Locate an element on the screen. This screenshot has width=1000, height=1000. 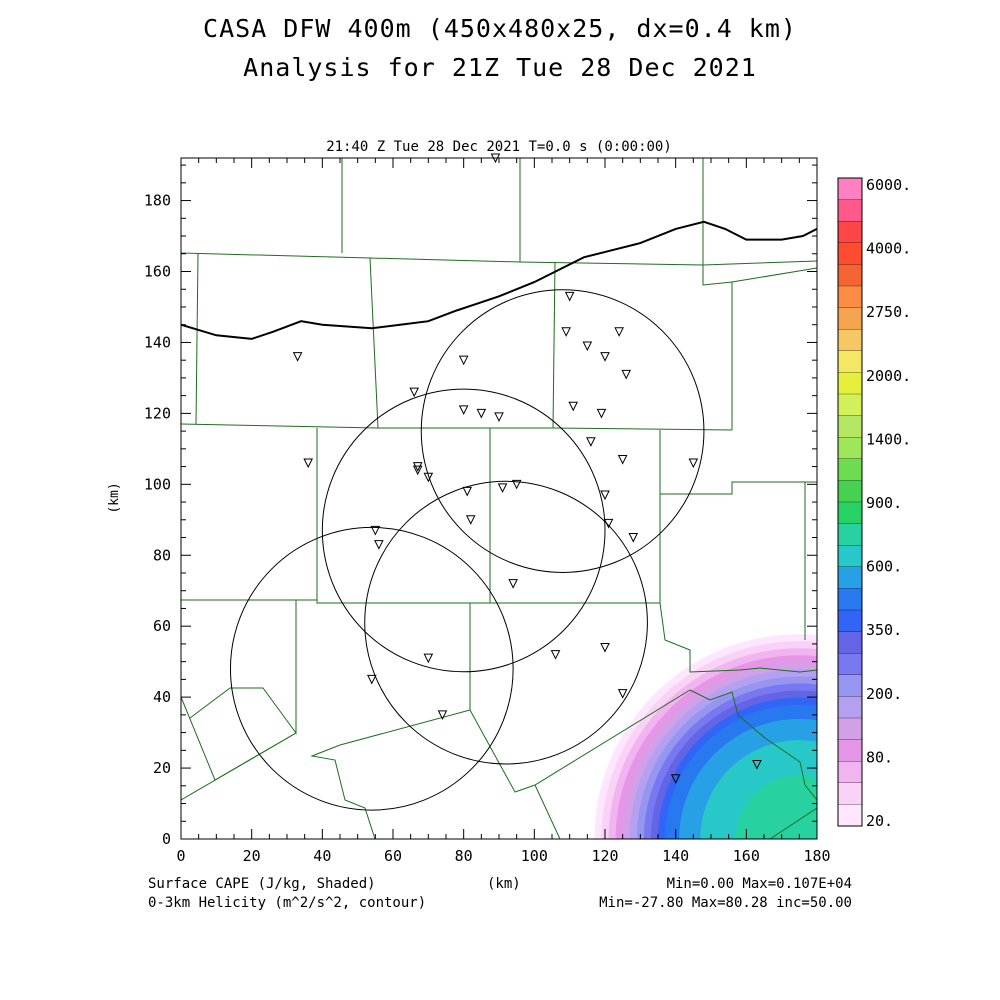
colorbar-label: 2750. is located at coordinates (888, 312).